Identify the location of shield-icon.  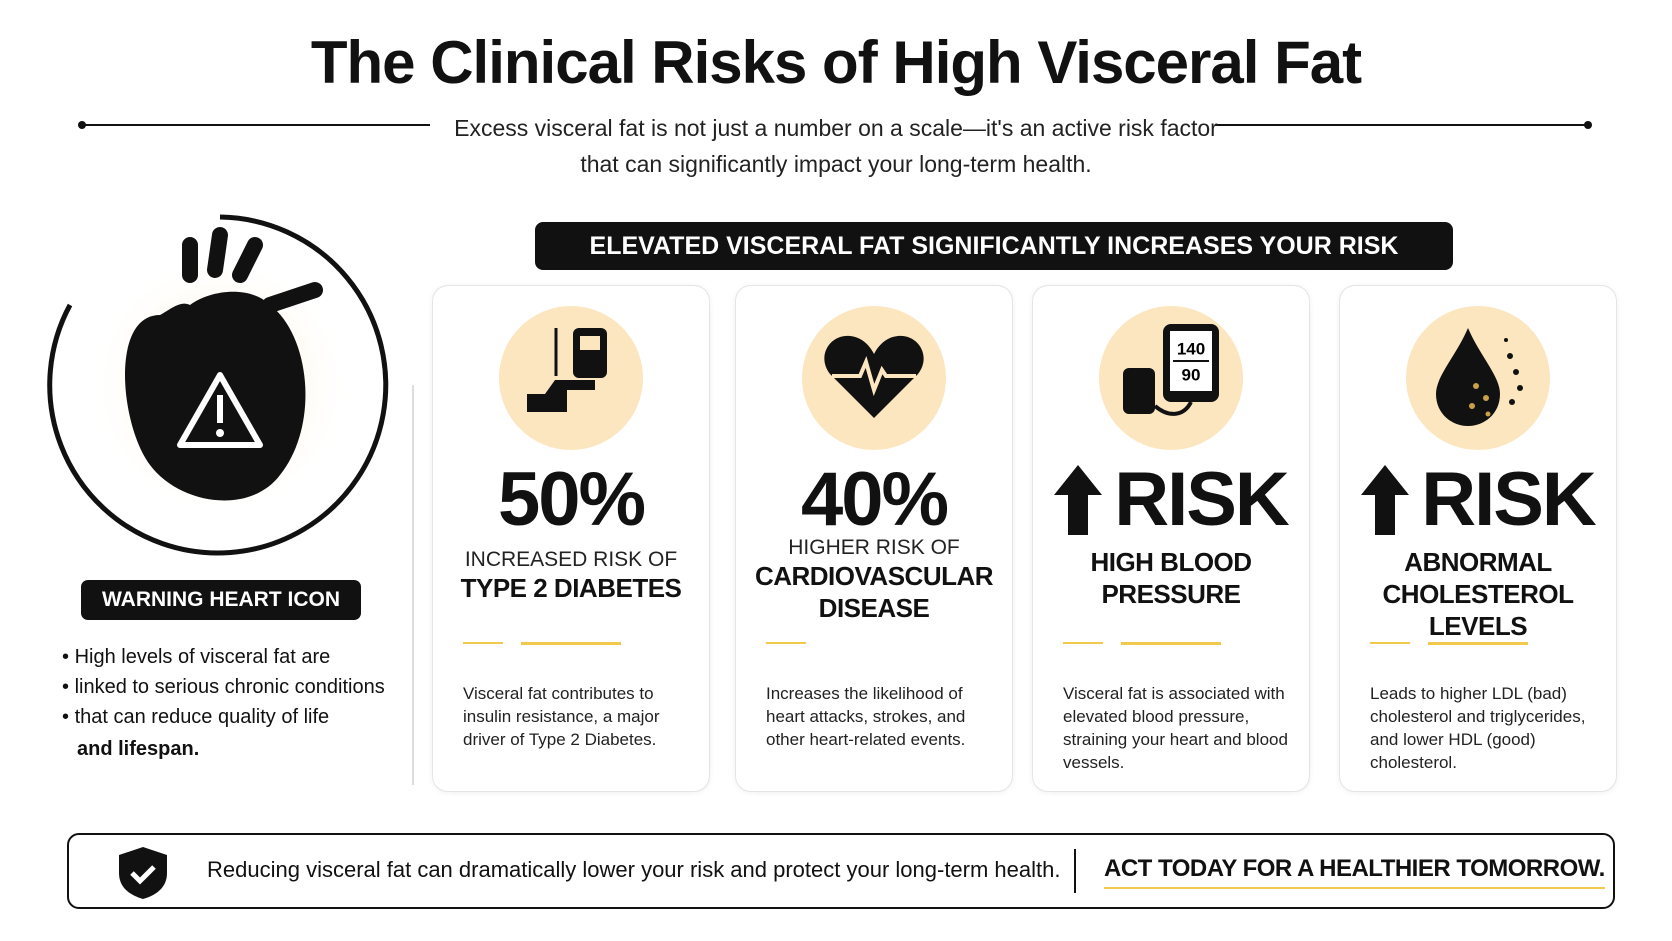
(143, 873).